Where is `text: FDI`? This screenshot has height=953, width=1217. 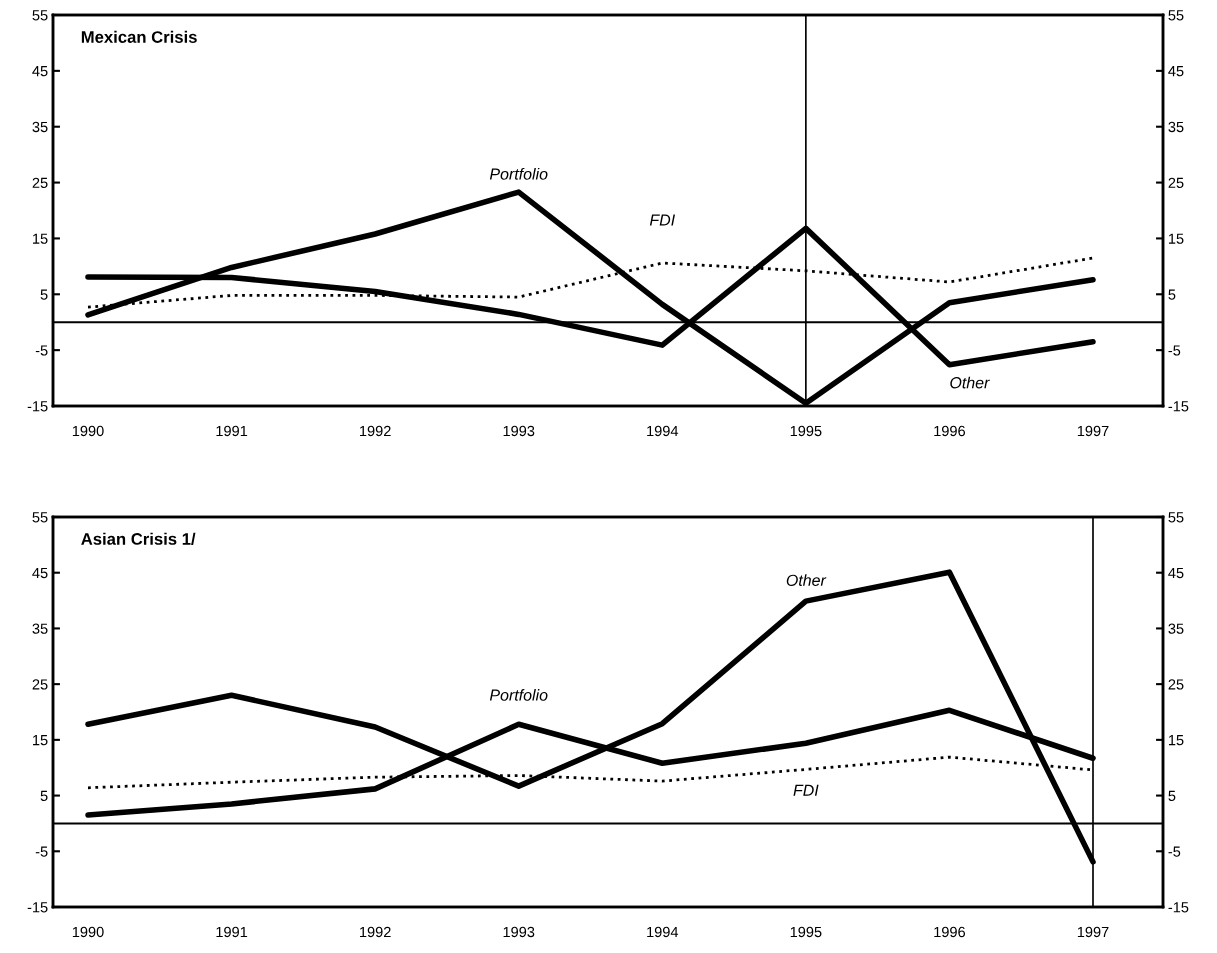 text: FDI is located at coordinates (662, 220).